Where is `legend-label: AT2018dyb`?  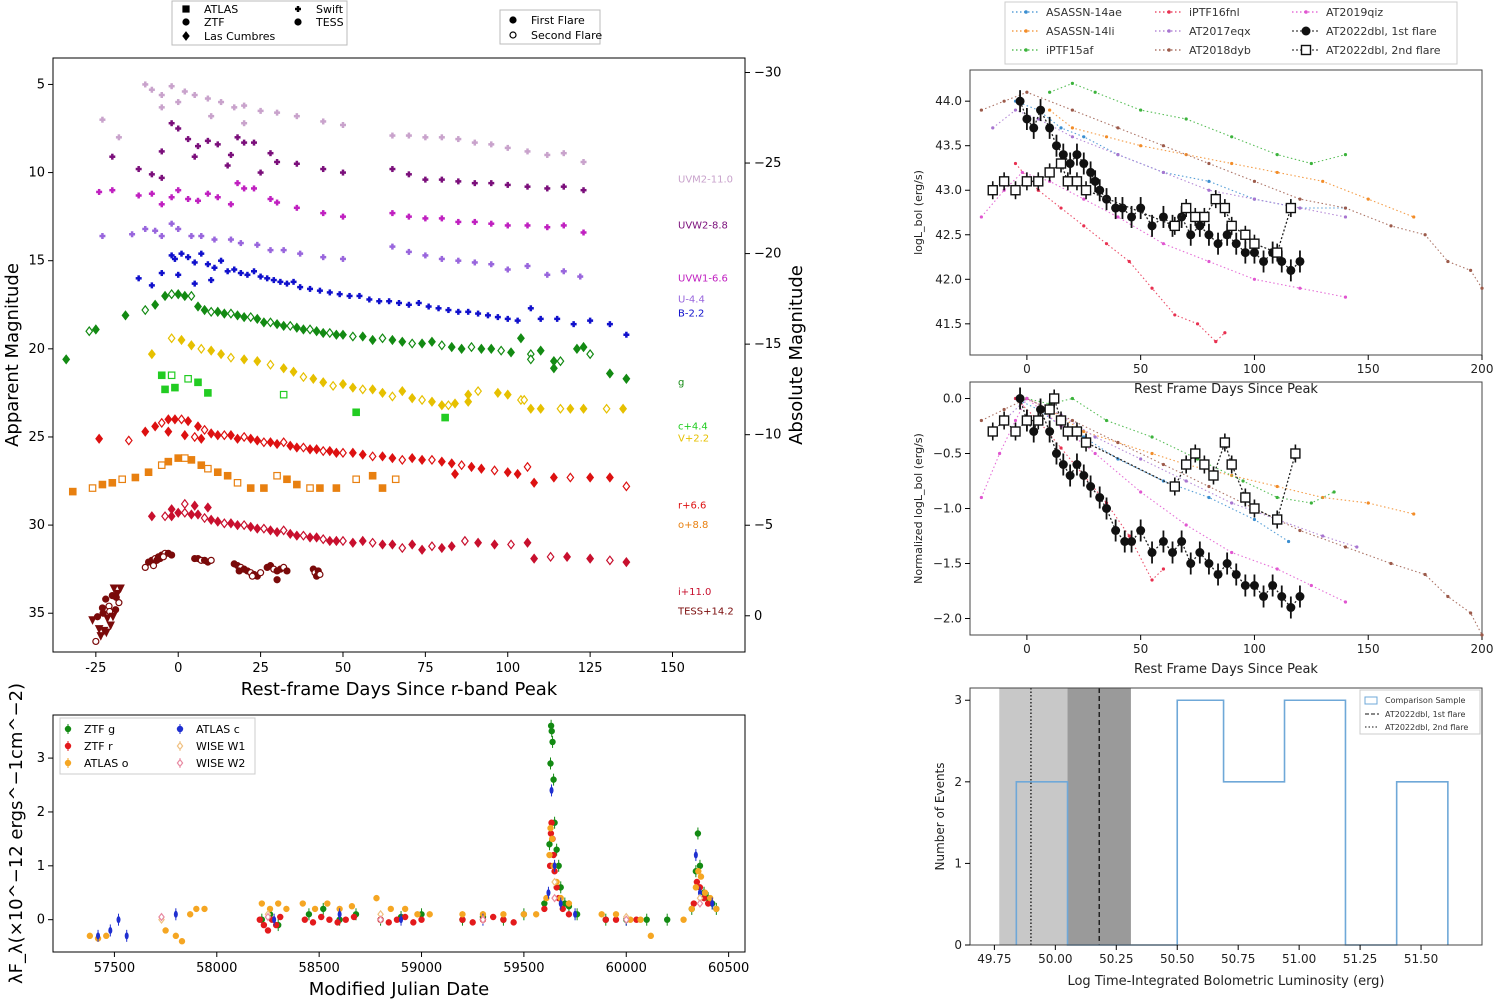
legend-label: AT2018dyb is located at coordinates (1220, 50).